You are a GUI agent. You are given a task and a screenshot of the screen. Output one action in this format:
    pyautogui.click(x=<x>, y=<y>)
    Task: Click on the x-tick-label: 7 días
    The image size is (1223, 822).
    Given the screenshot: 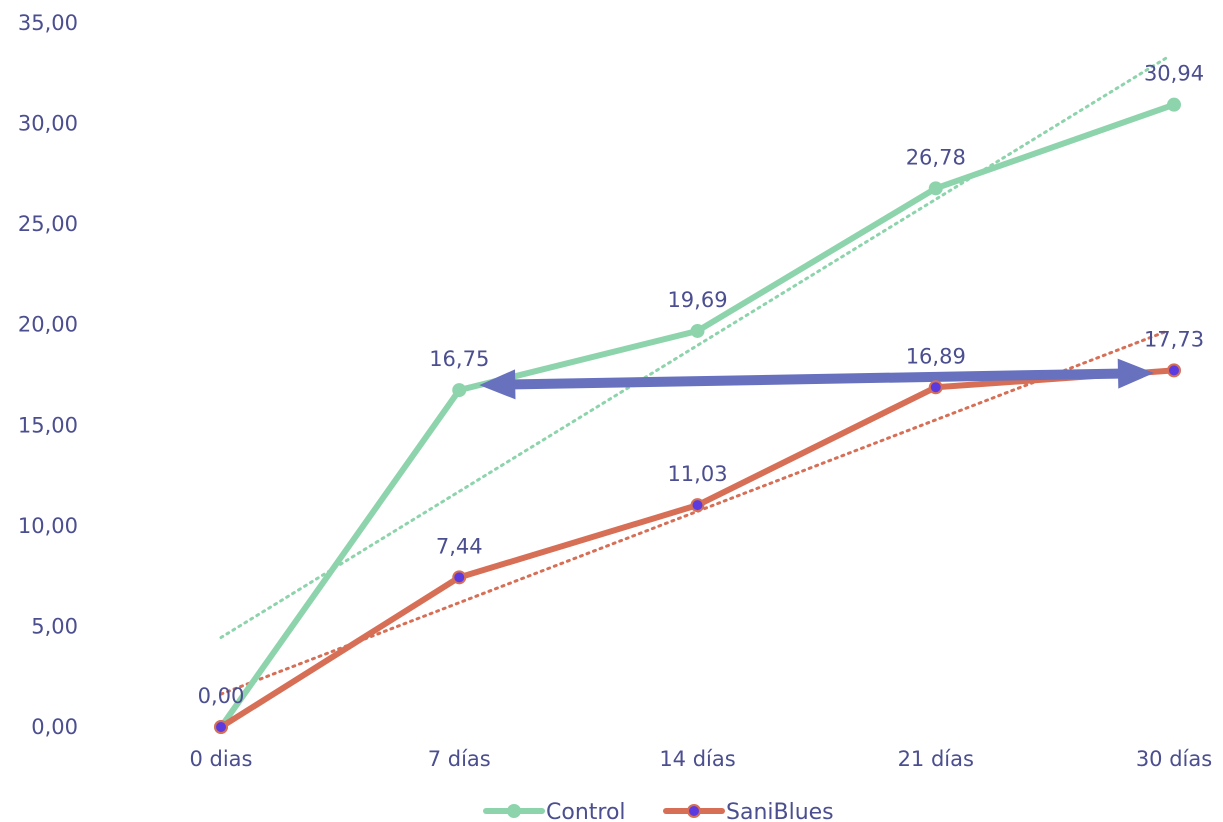 What is the action you would take?
    pyautogui.click(x=459, y=759)
    